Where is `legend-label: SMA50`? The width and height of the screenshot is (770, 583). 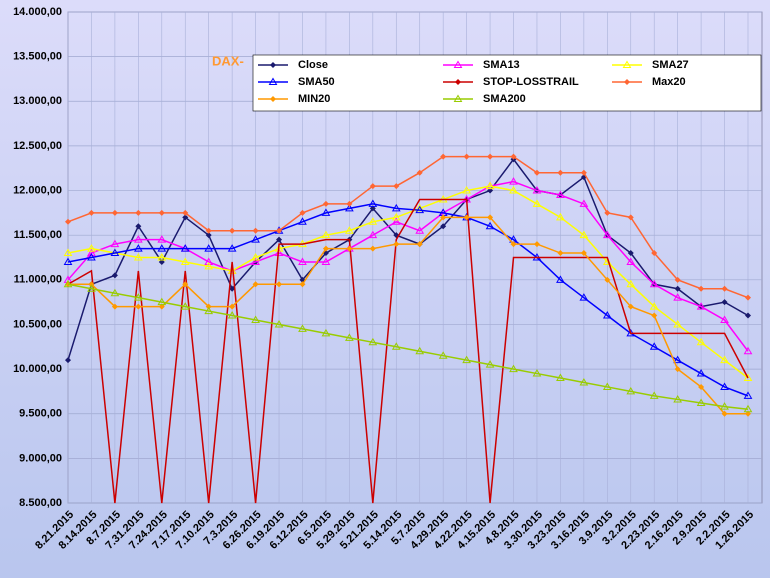
legend-label: SMA50 is located at coordinates (316, 82).